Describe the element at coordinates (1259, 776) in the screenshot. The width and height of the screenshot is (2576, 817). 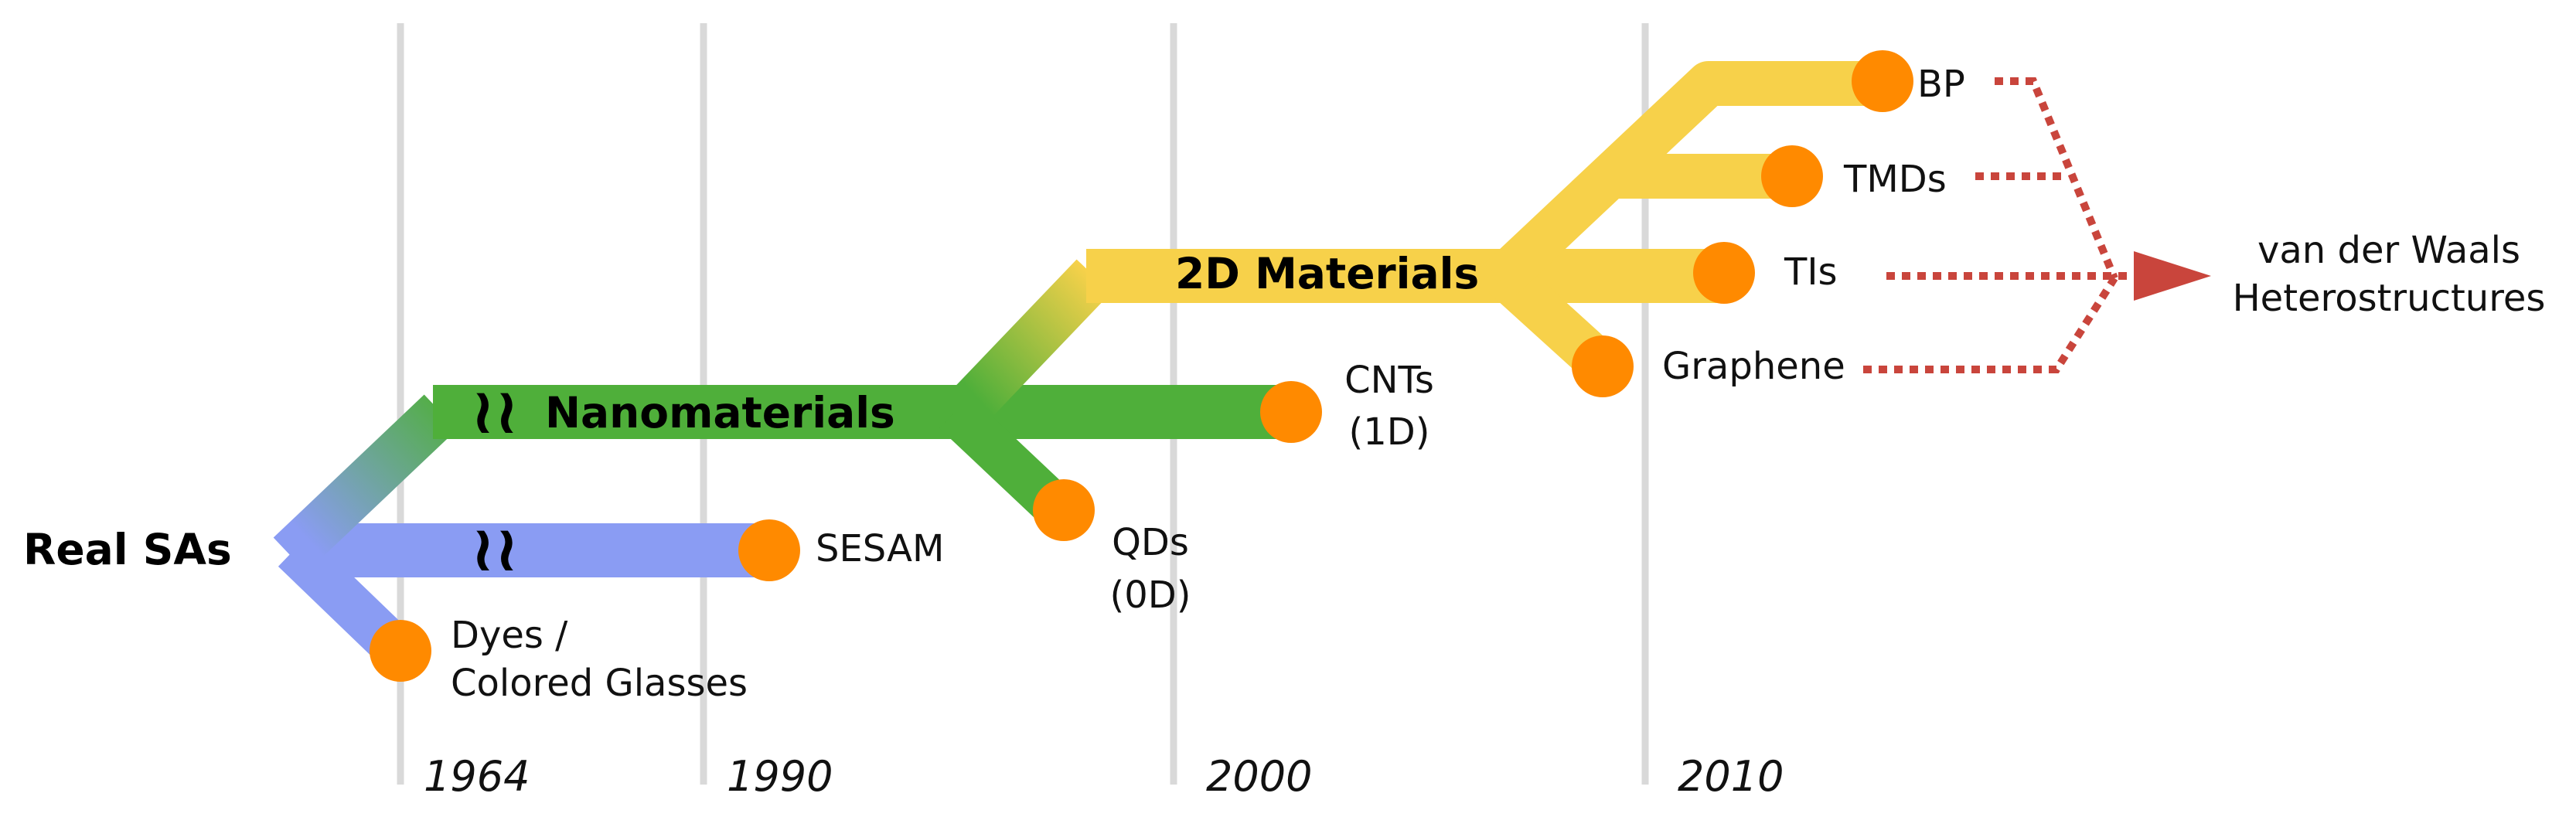
I see `year-label-2000: 2000` at that location.